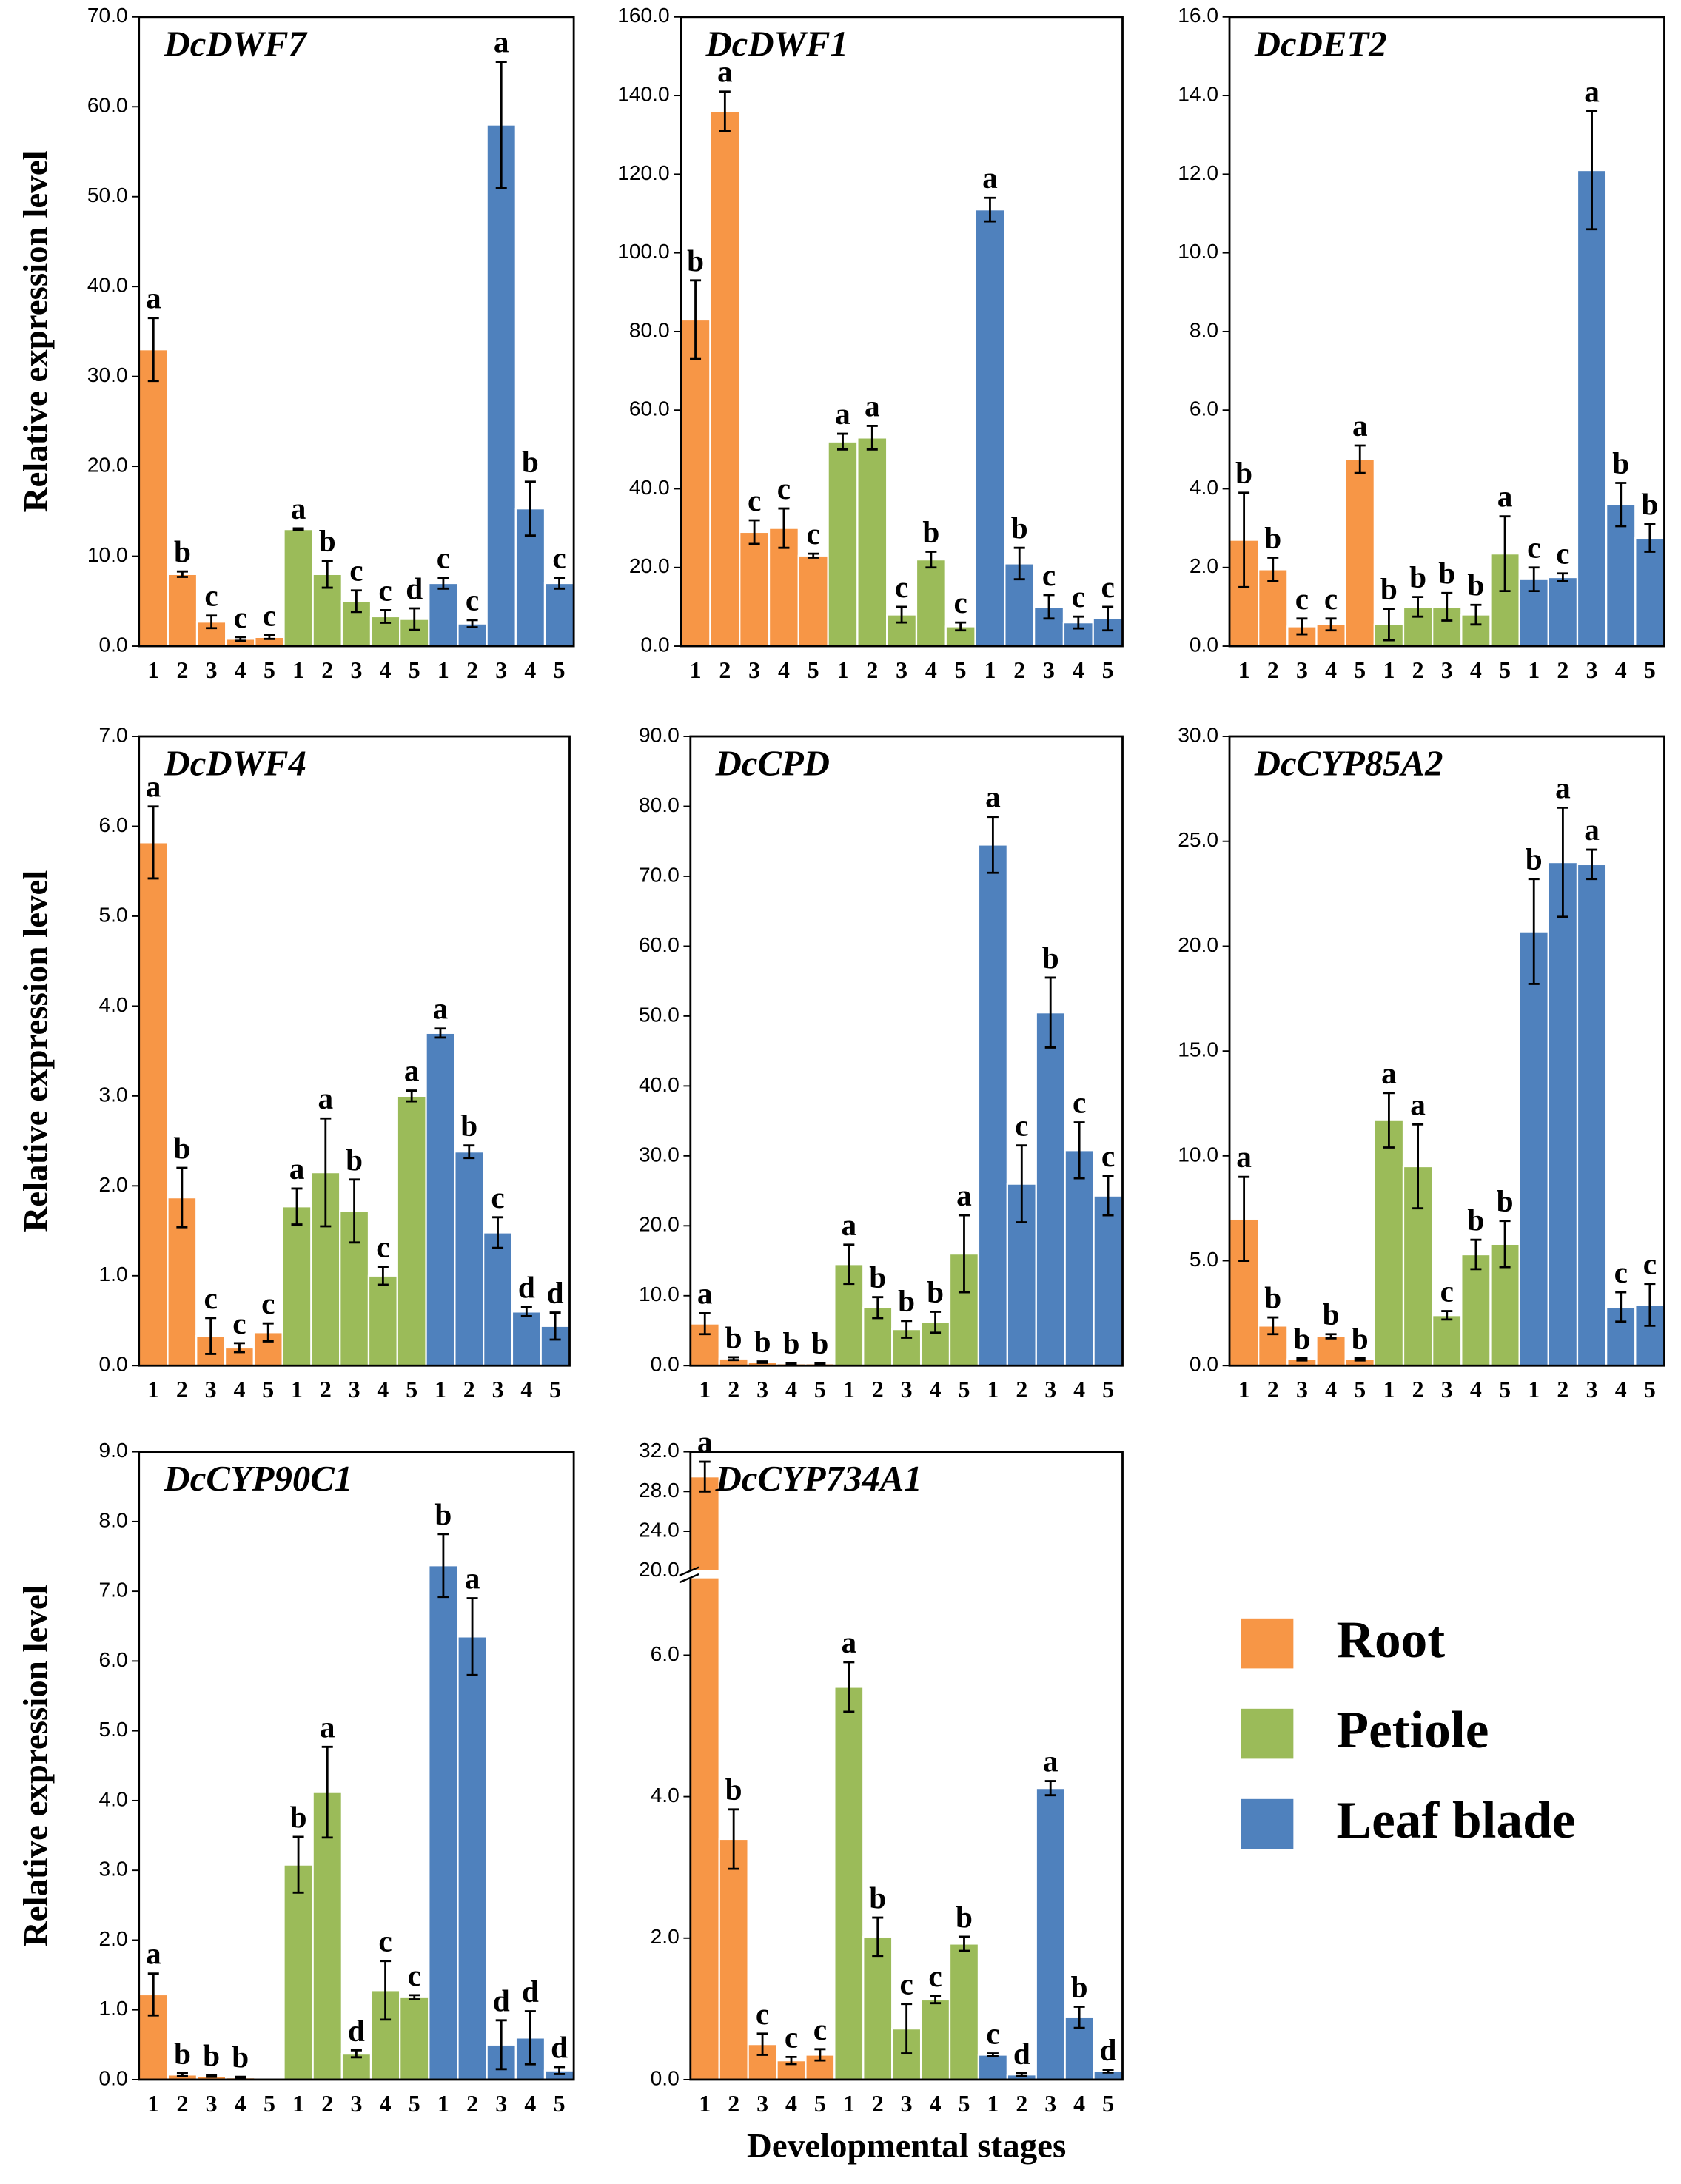 The height and width of the screenshot is (2184, 1681). Describe the element at coordinates (649, 329) in the screenshot. I see `y-tick-label: 80.0` at that location.